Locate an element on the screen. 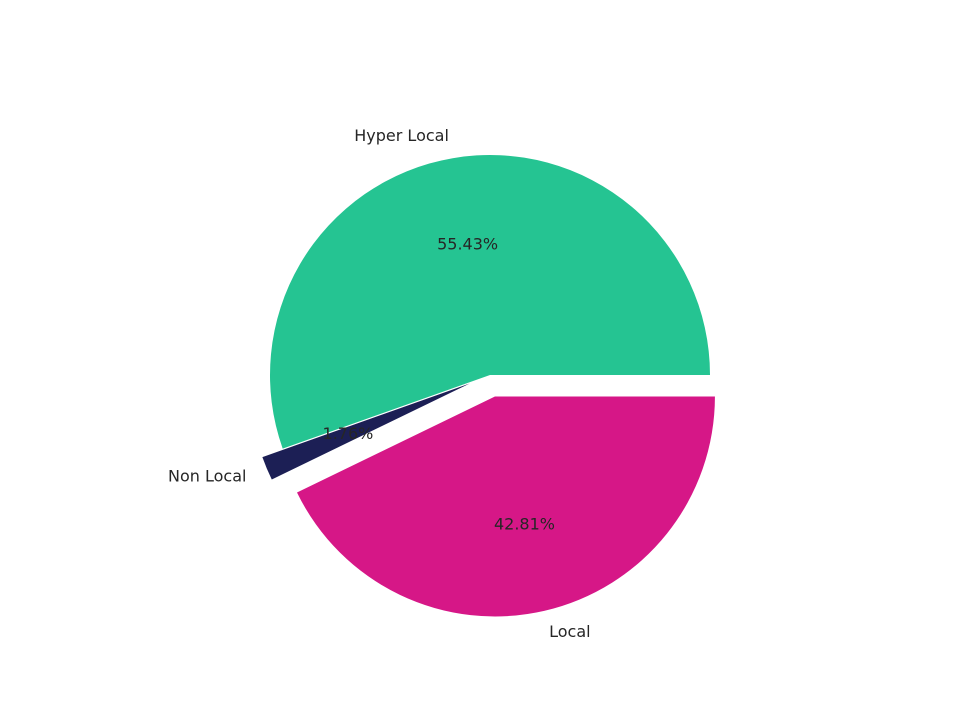 Image resolution: width=960 pixels, height=720 pixels. slice-percent-local: 42.81% is located at coordinates (524, 524).